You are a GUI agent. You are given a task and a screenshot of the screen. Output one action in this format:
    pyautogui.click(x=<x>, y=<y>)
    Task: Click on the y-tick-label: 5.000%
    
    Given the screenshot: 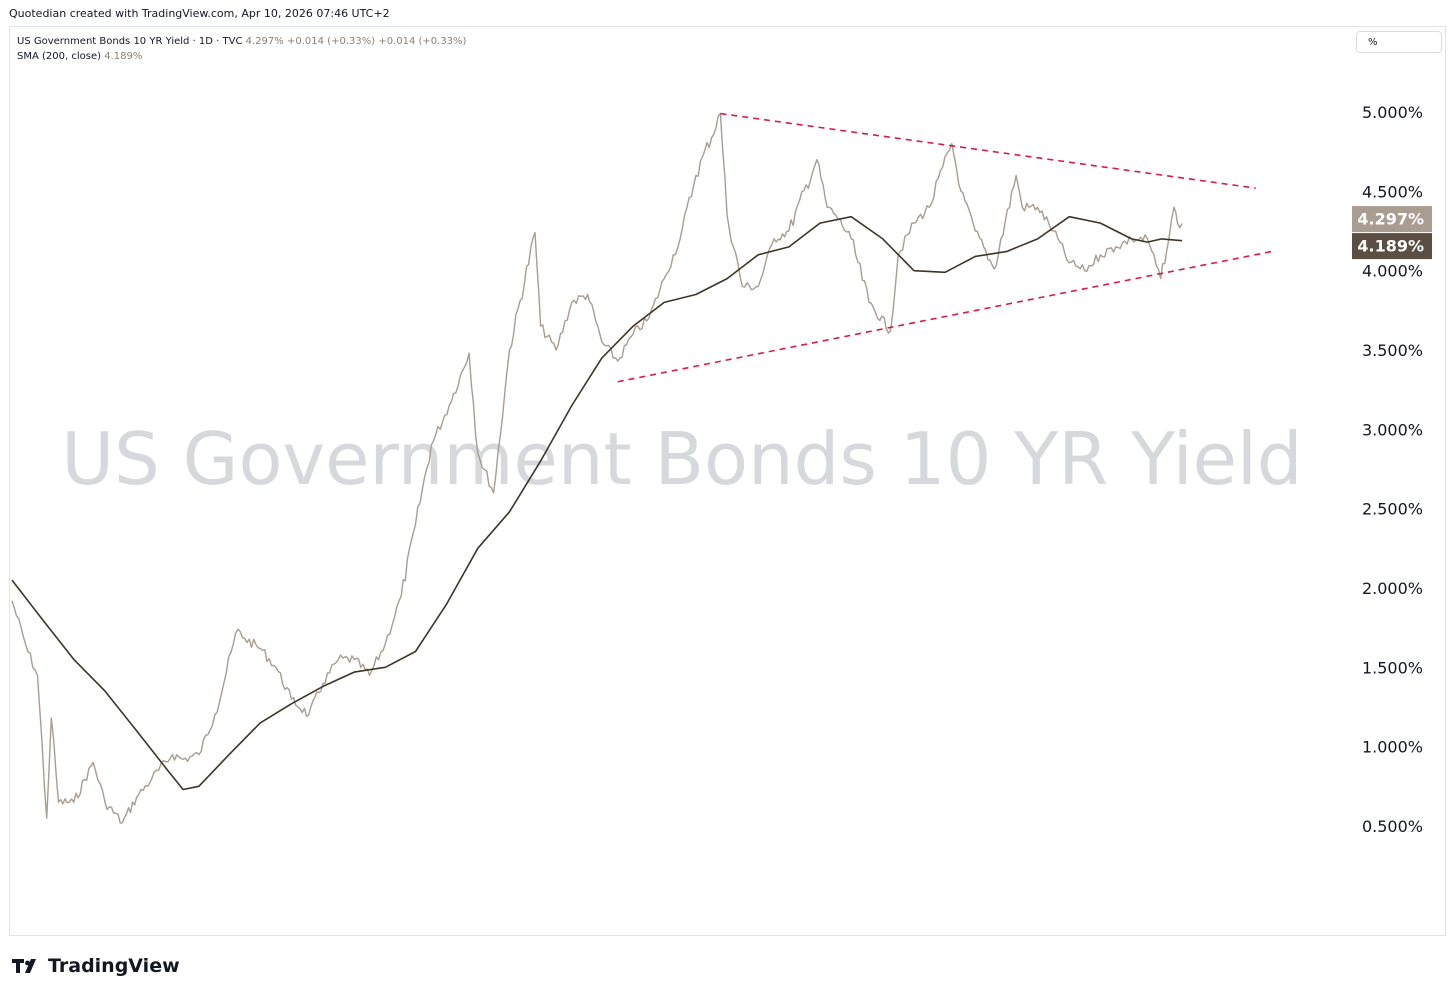 What is the action you would take?
    pyautogui.click(x=1392, y=112)
    